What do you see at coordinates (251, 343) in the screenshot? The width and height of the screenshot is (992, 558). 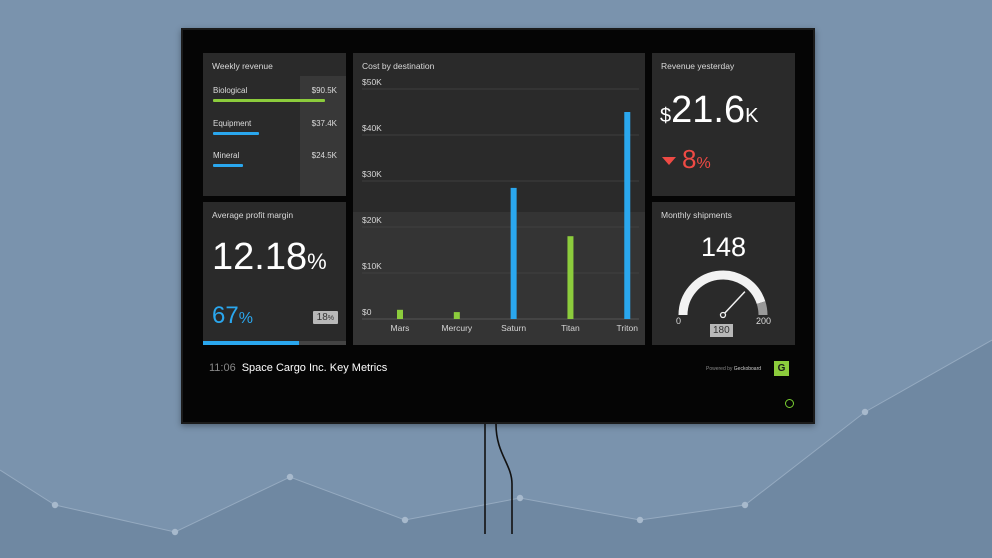 I see `progress-fill` at bounding box center [251, 343].